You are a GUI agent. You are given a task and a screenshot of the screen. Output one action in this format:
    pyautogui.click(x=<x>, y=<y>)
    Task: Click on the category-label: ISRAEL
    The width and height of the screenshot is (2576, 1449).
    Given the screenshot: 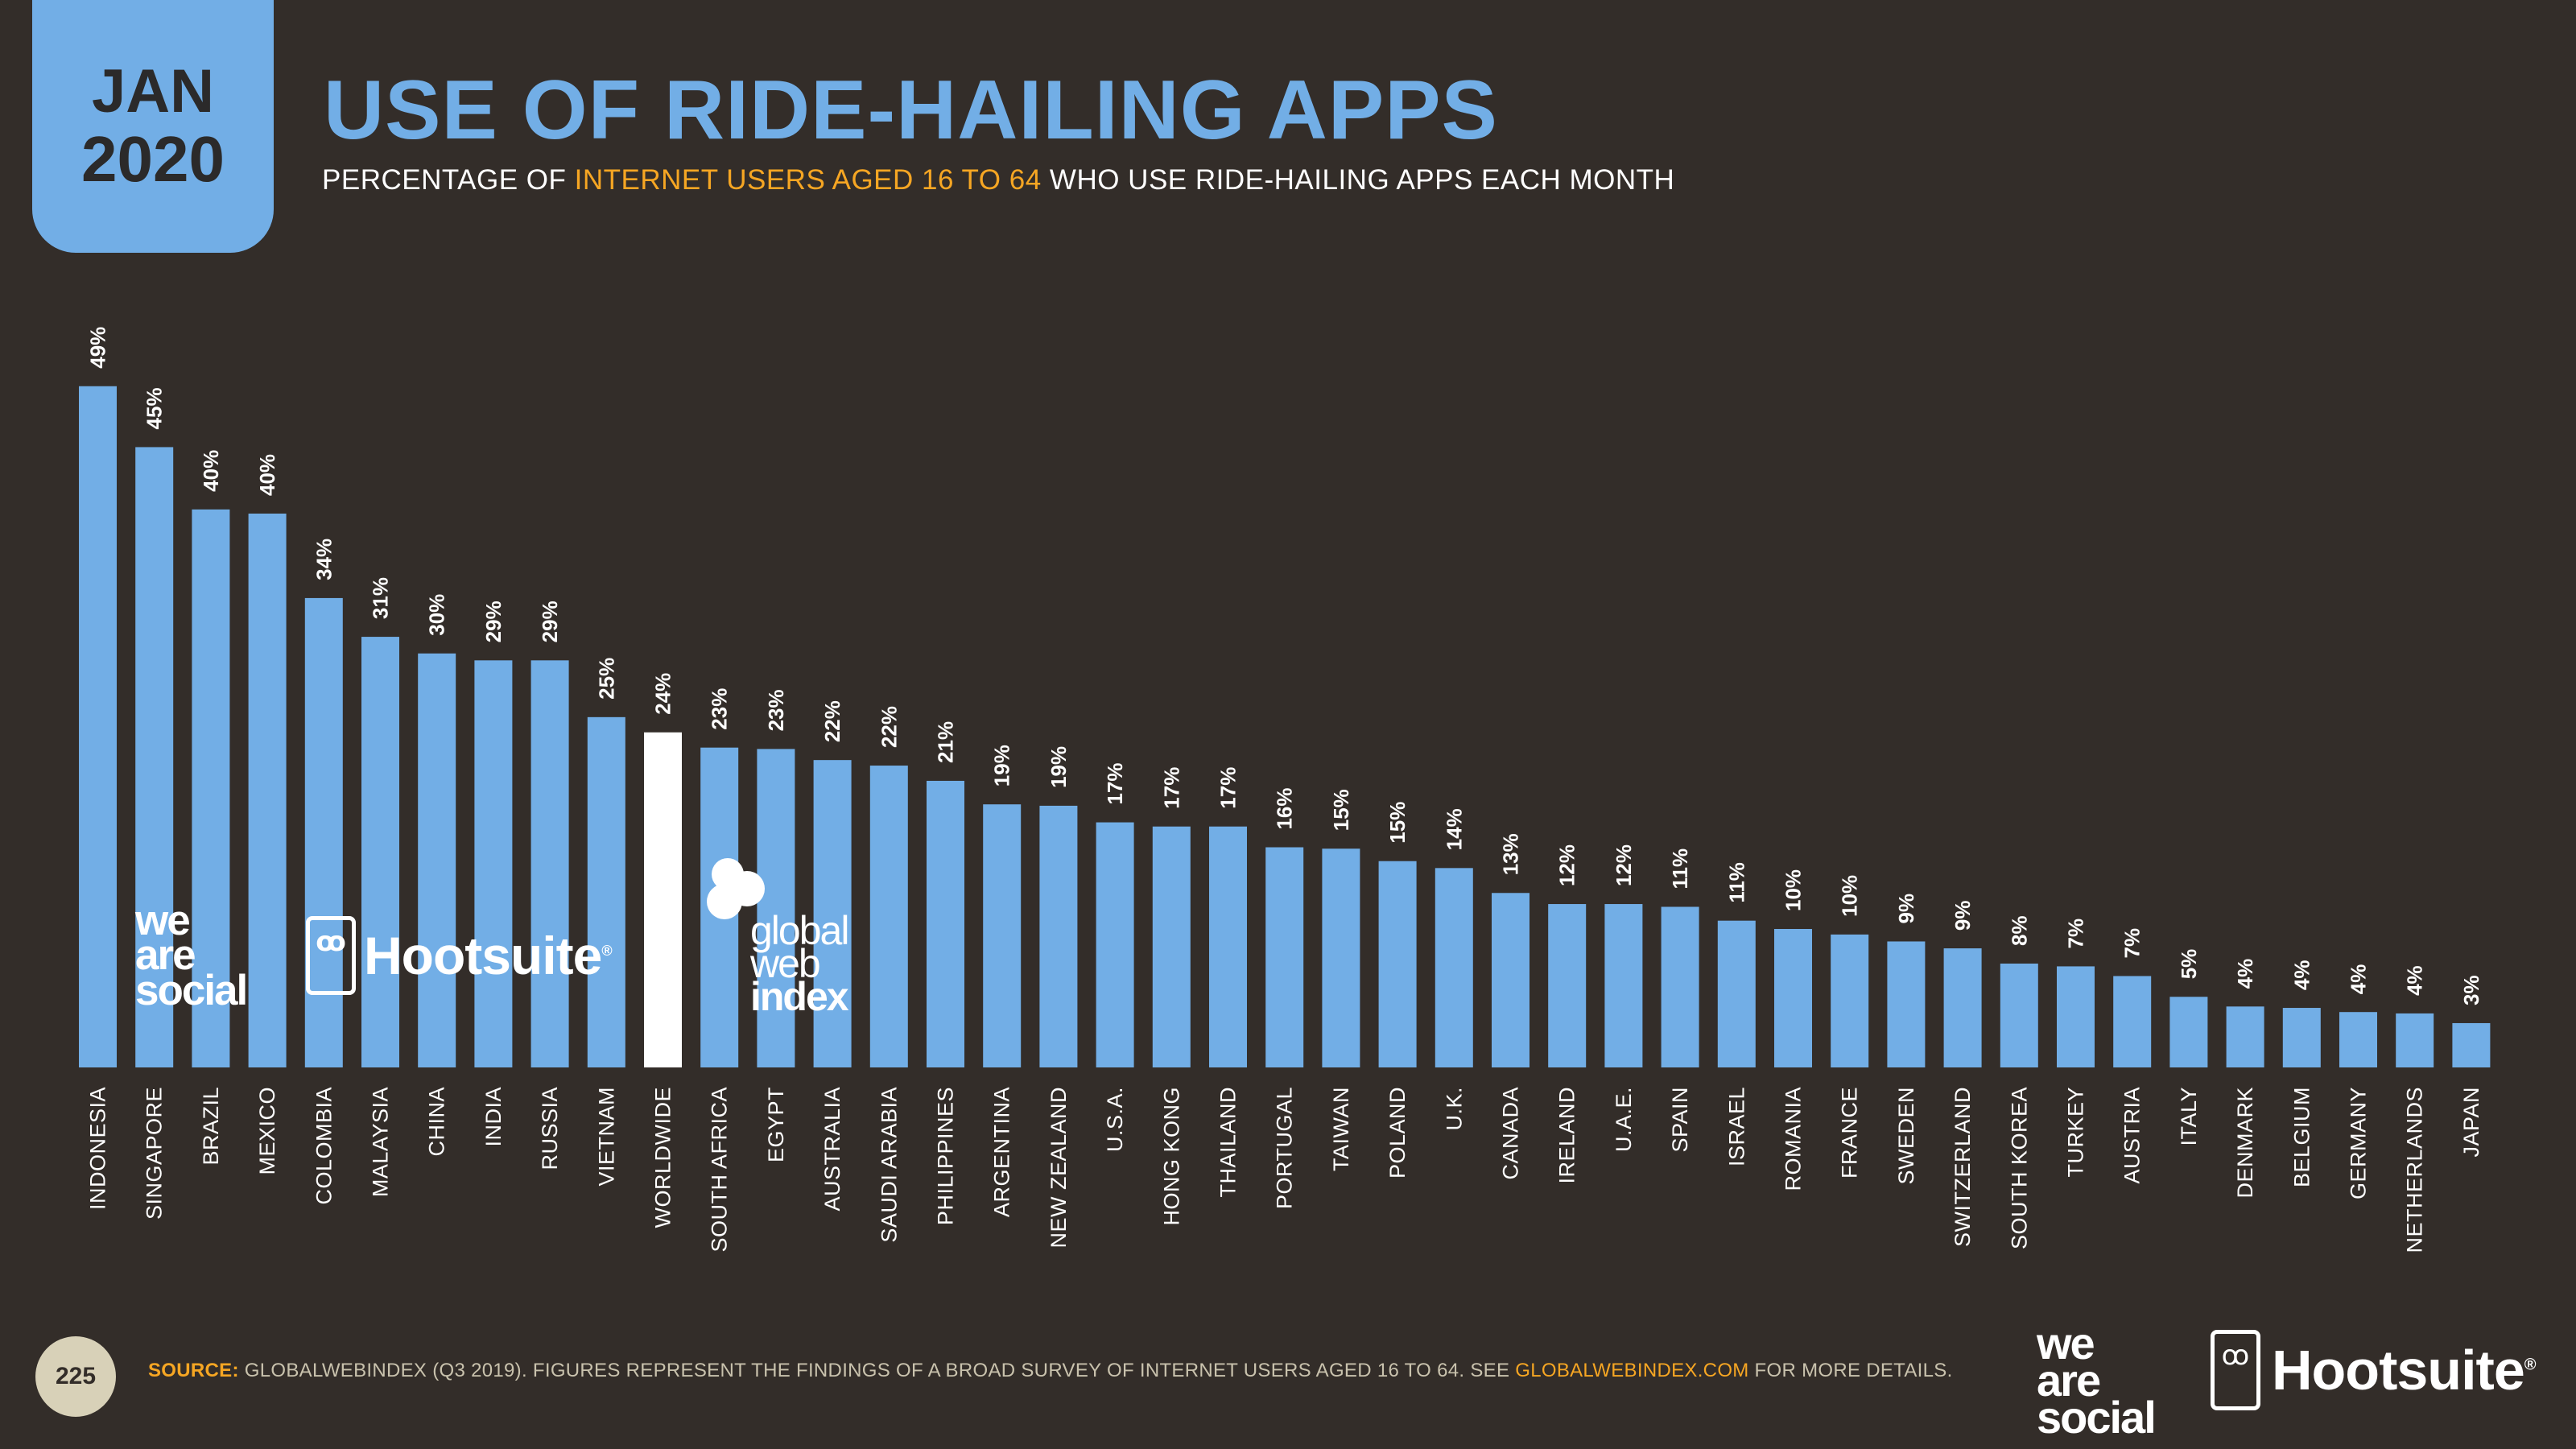 What is the action you would take?
    pyautogui.click(x=1736, y=1126)
    